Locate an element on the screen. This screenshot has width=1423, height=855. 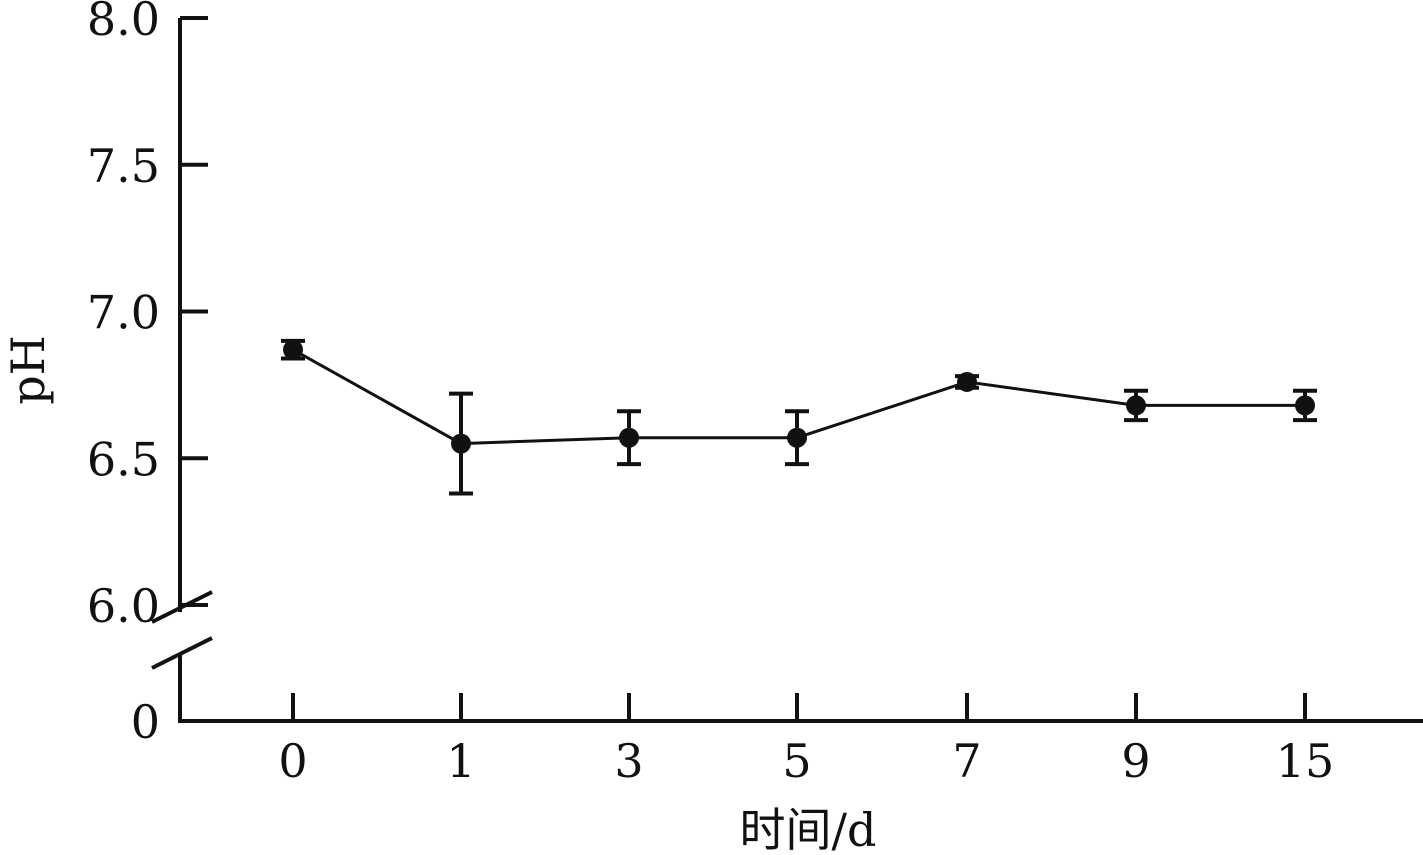
x-tick-label: 7 is located at coordinates (966, 761).